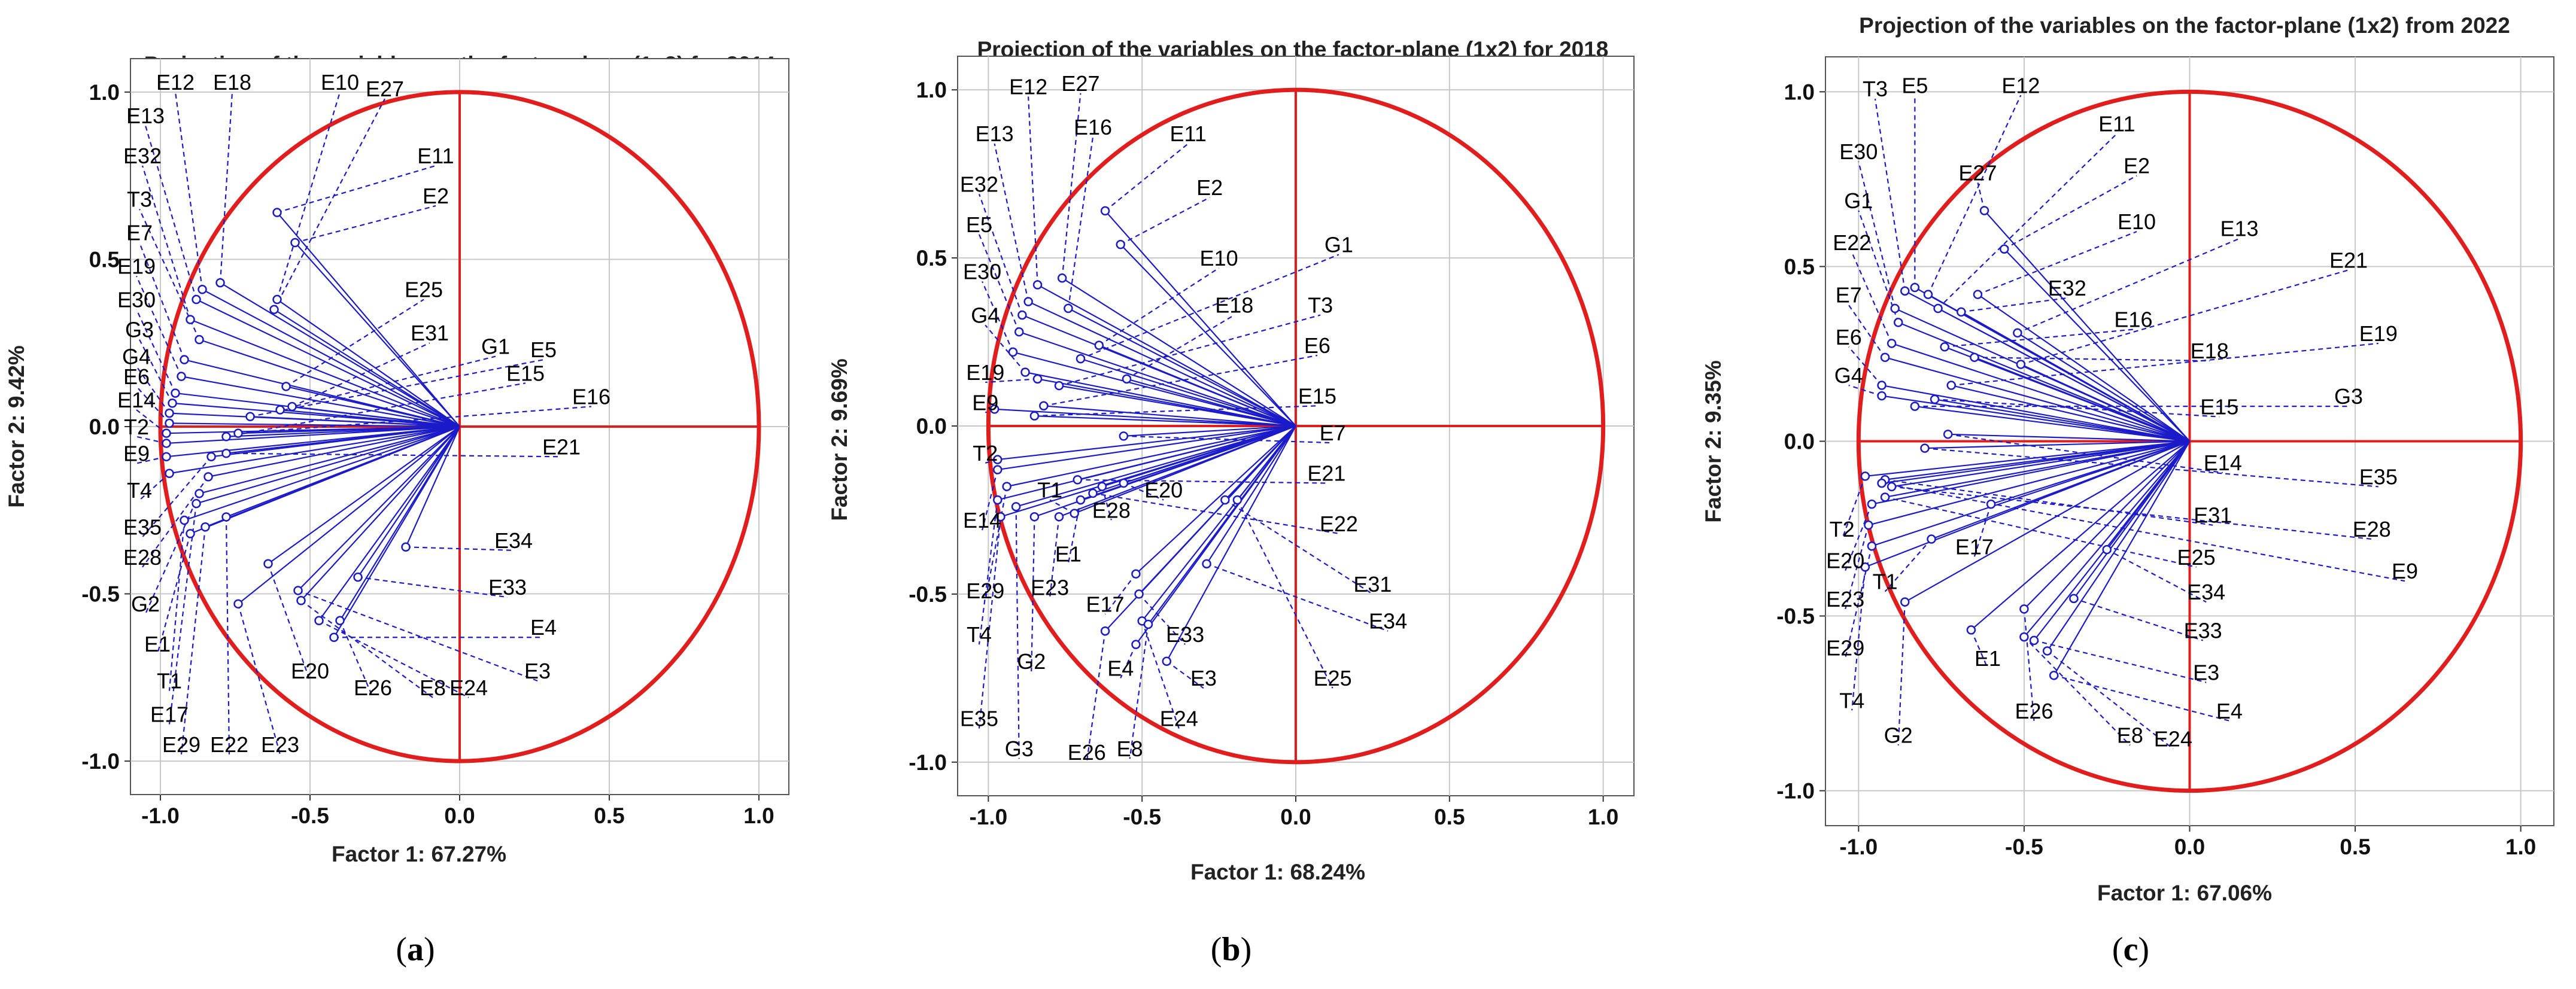 Image resolution: width=2576 pixels, height=989 pixels. What do you see at coordinates (1087, 752) in the screenshot?
I see `point-label: E26` at bounding box center [1087, 752].